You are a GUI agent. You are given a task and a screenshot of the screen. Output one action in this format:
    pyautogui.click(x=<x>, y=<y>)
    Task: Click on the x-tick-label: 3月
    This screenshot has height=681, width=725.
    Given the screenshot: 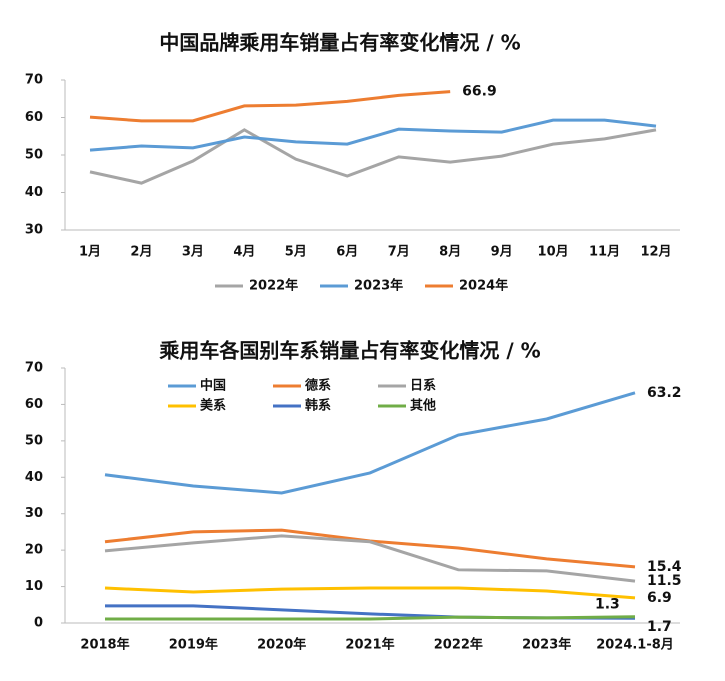 What is the action you would take?
    pyautogui.click(x=193, y=252)
    